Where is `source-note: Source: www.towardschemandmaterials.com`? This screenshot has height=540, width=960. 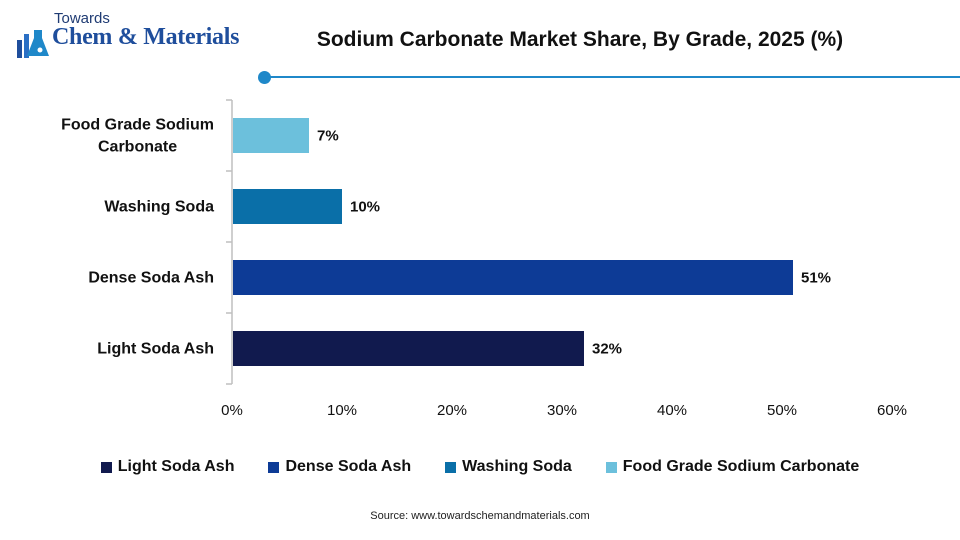
source-note: Source: www.towardschemandmaterials.com is located at coordinates (480, 516).